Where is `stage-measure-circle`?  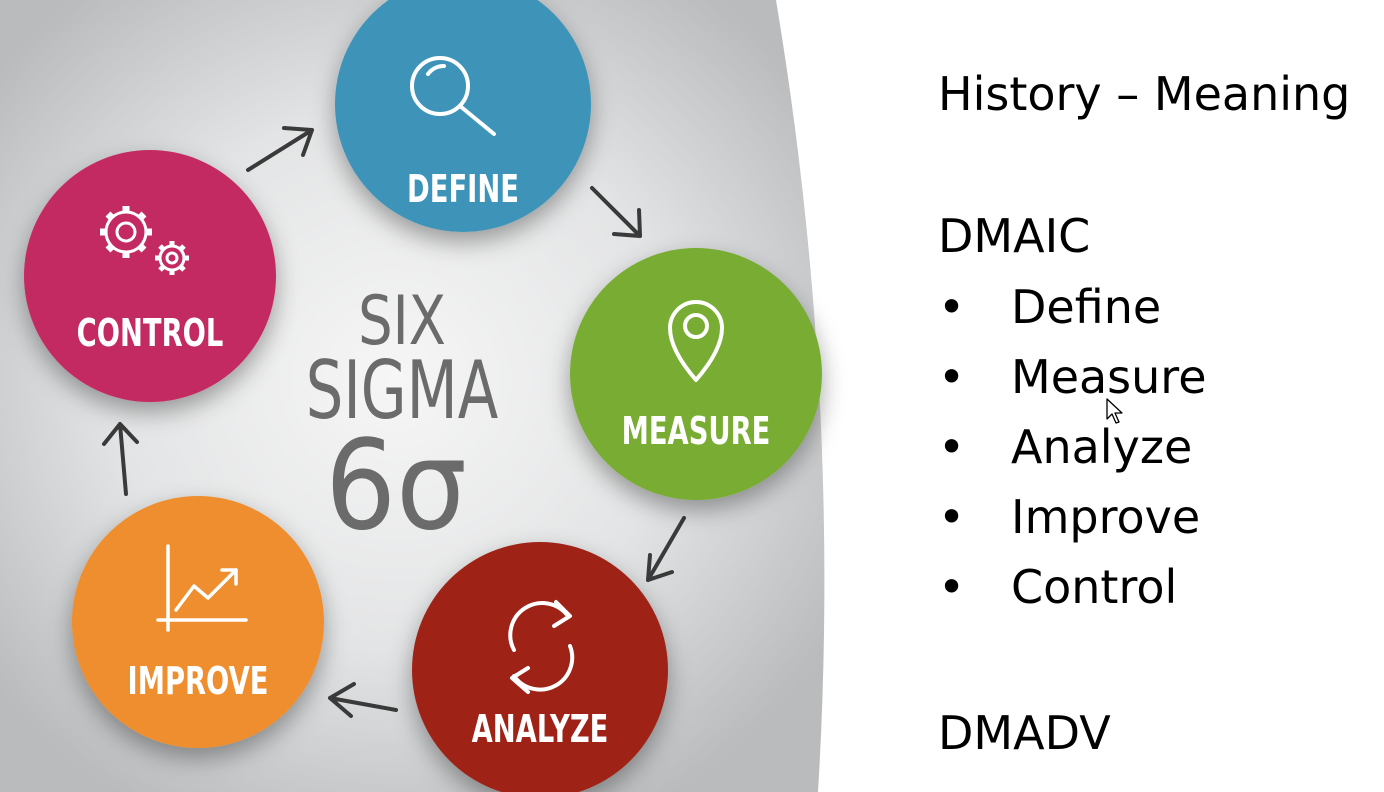 stage-measure-circle is located at coordinates (696, 374).